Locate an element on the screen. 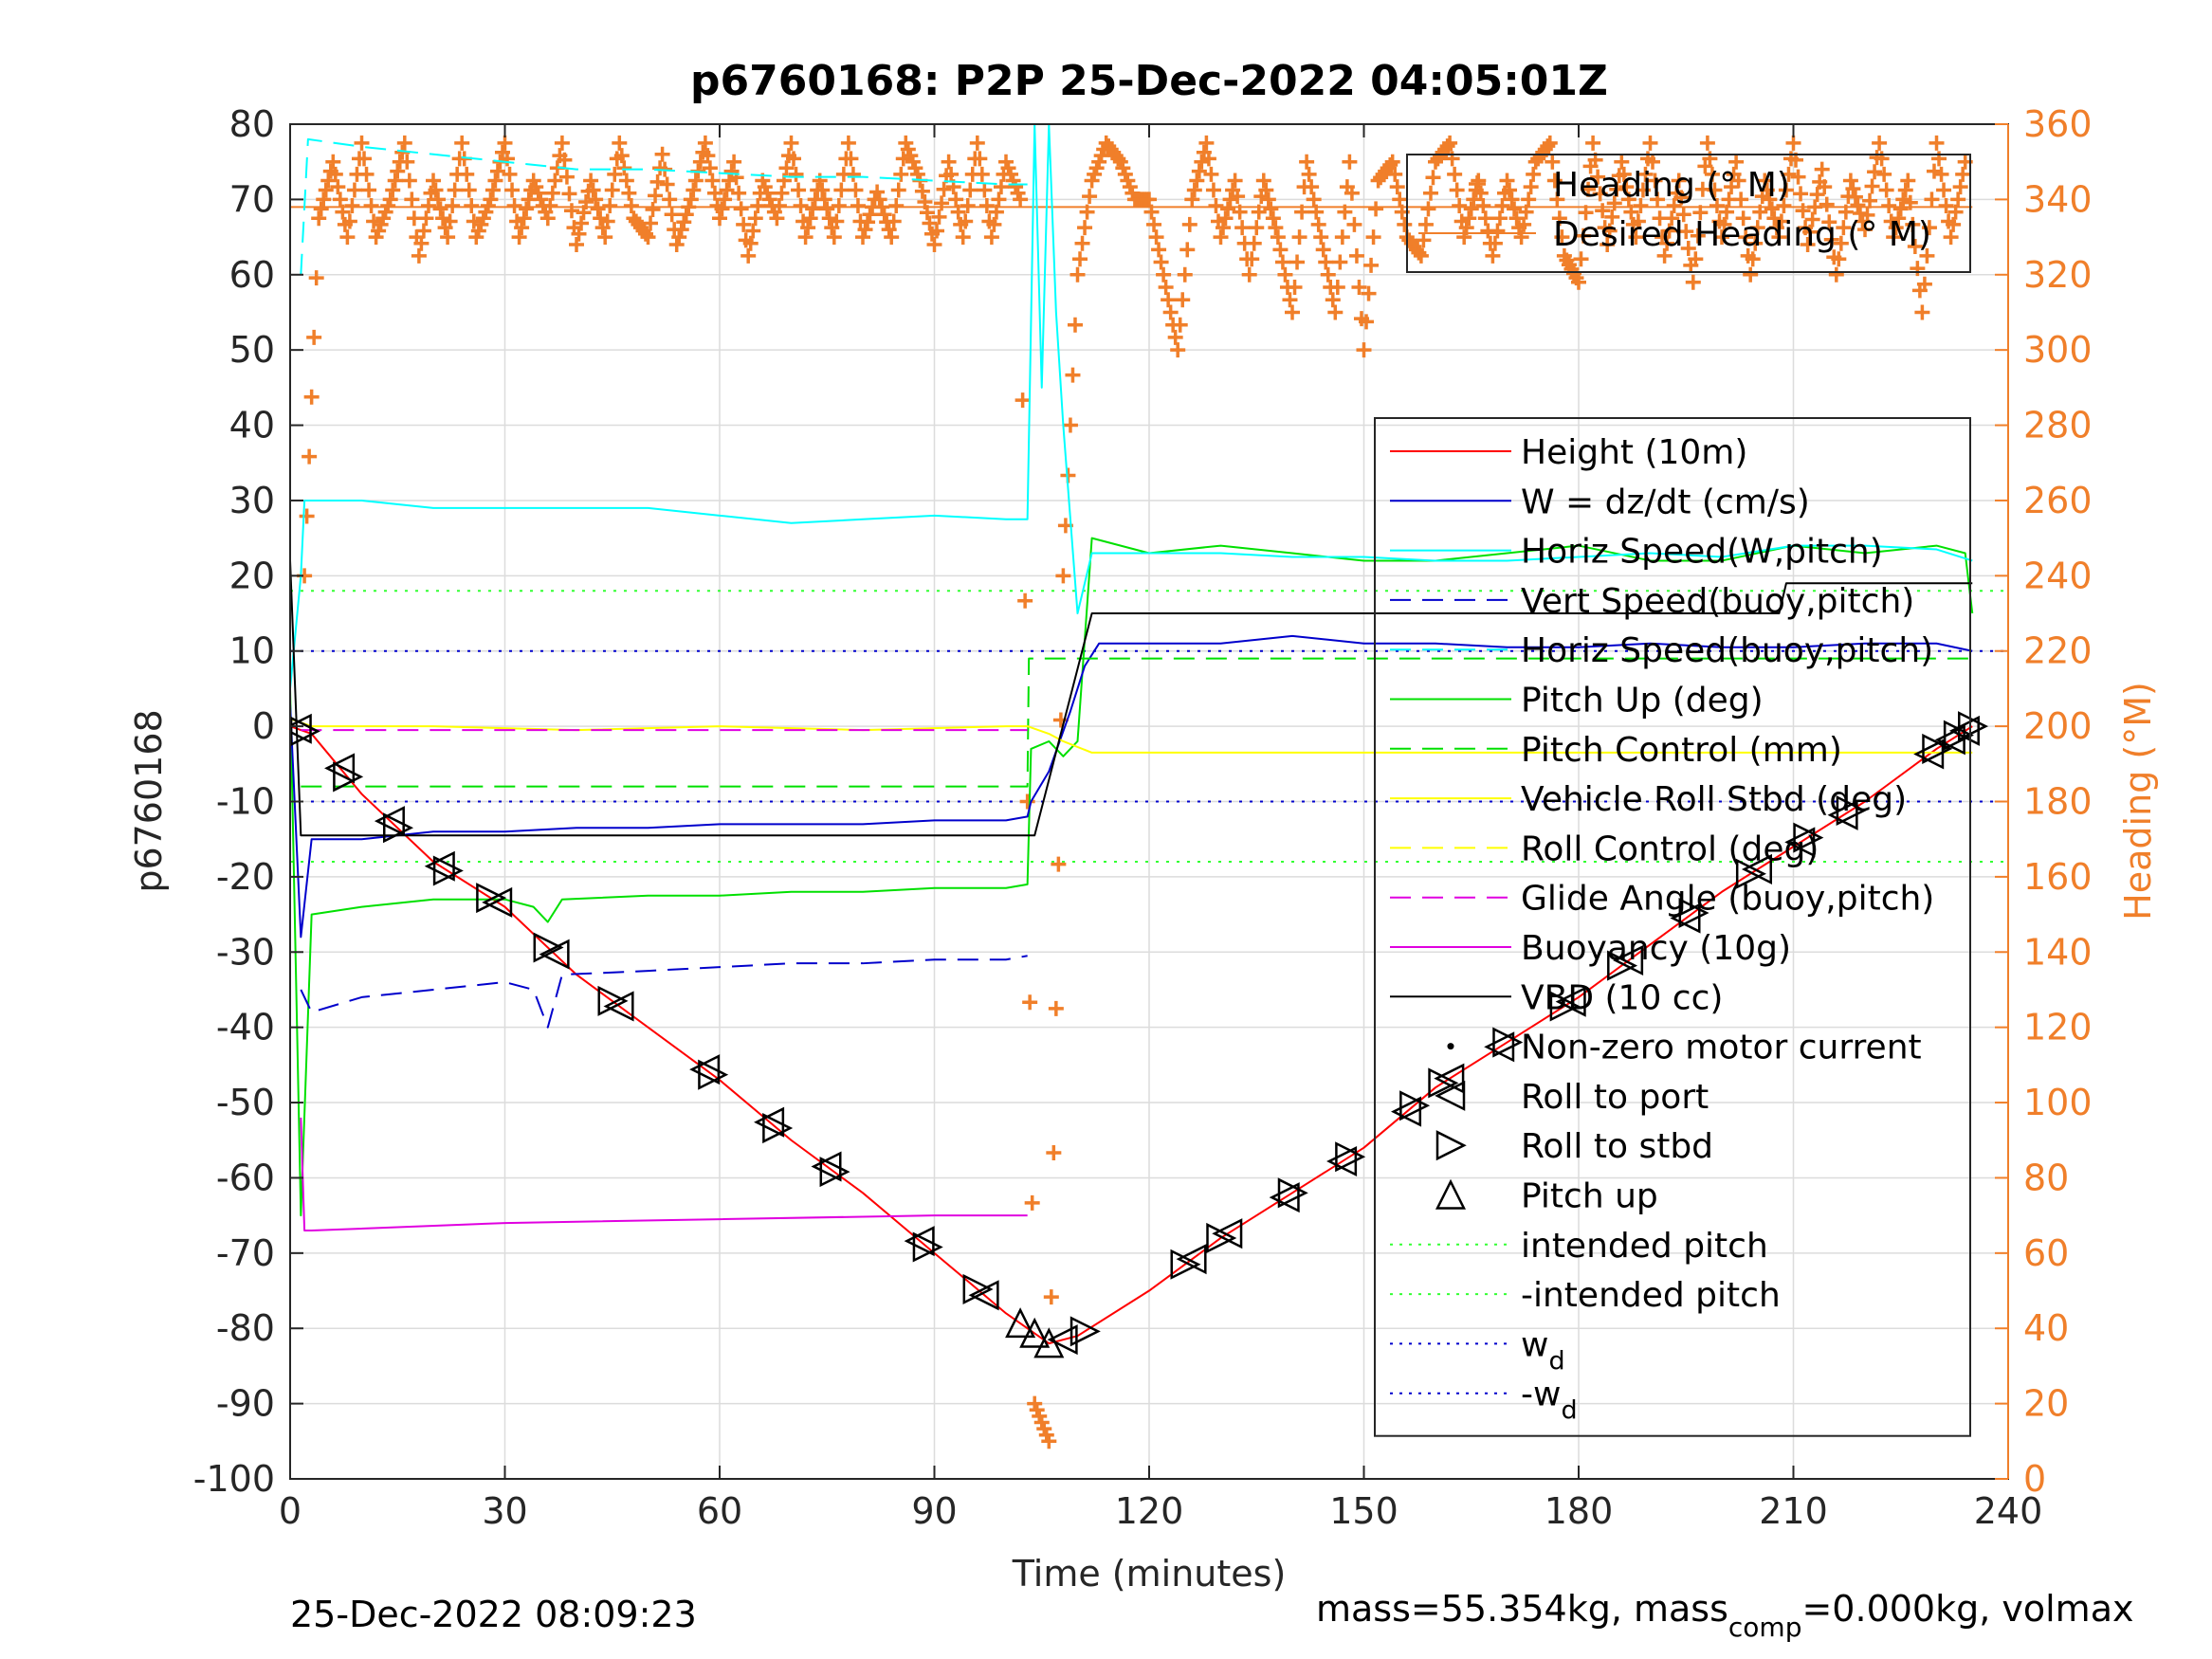 The width and height of the screenshot is (2212, 1659). y-tick-label: 80 is located at coordinates (252, 124).